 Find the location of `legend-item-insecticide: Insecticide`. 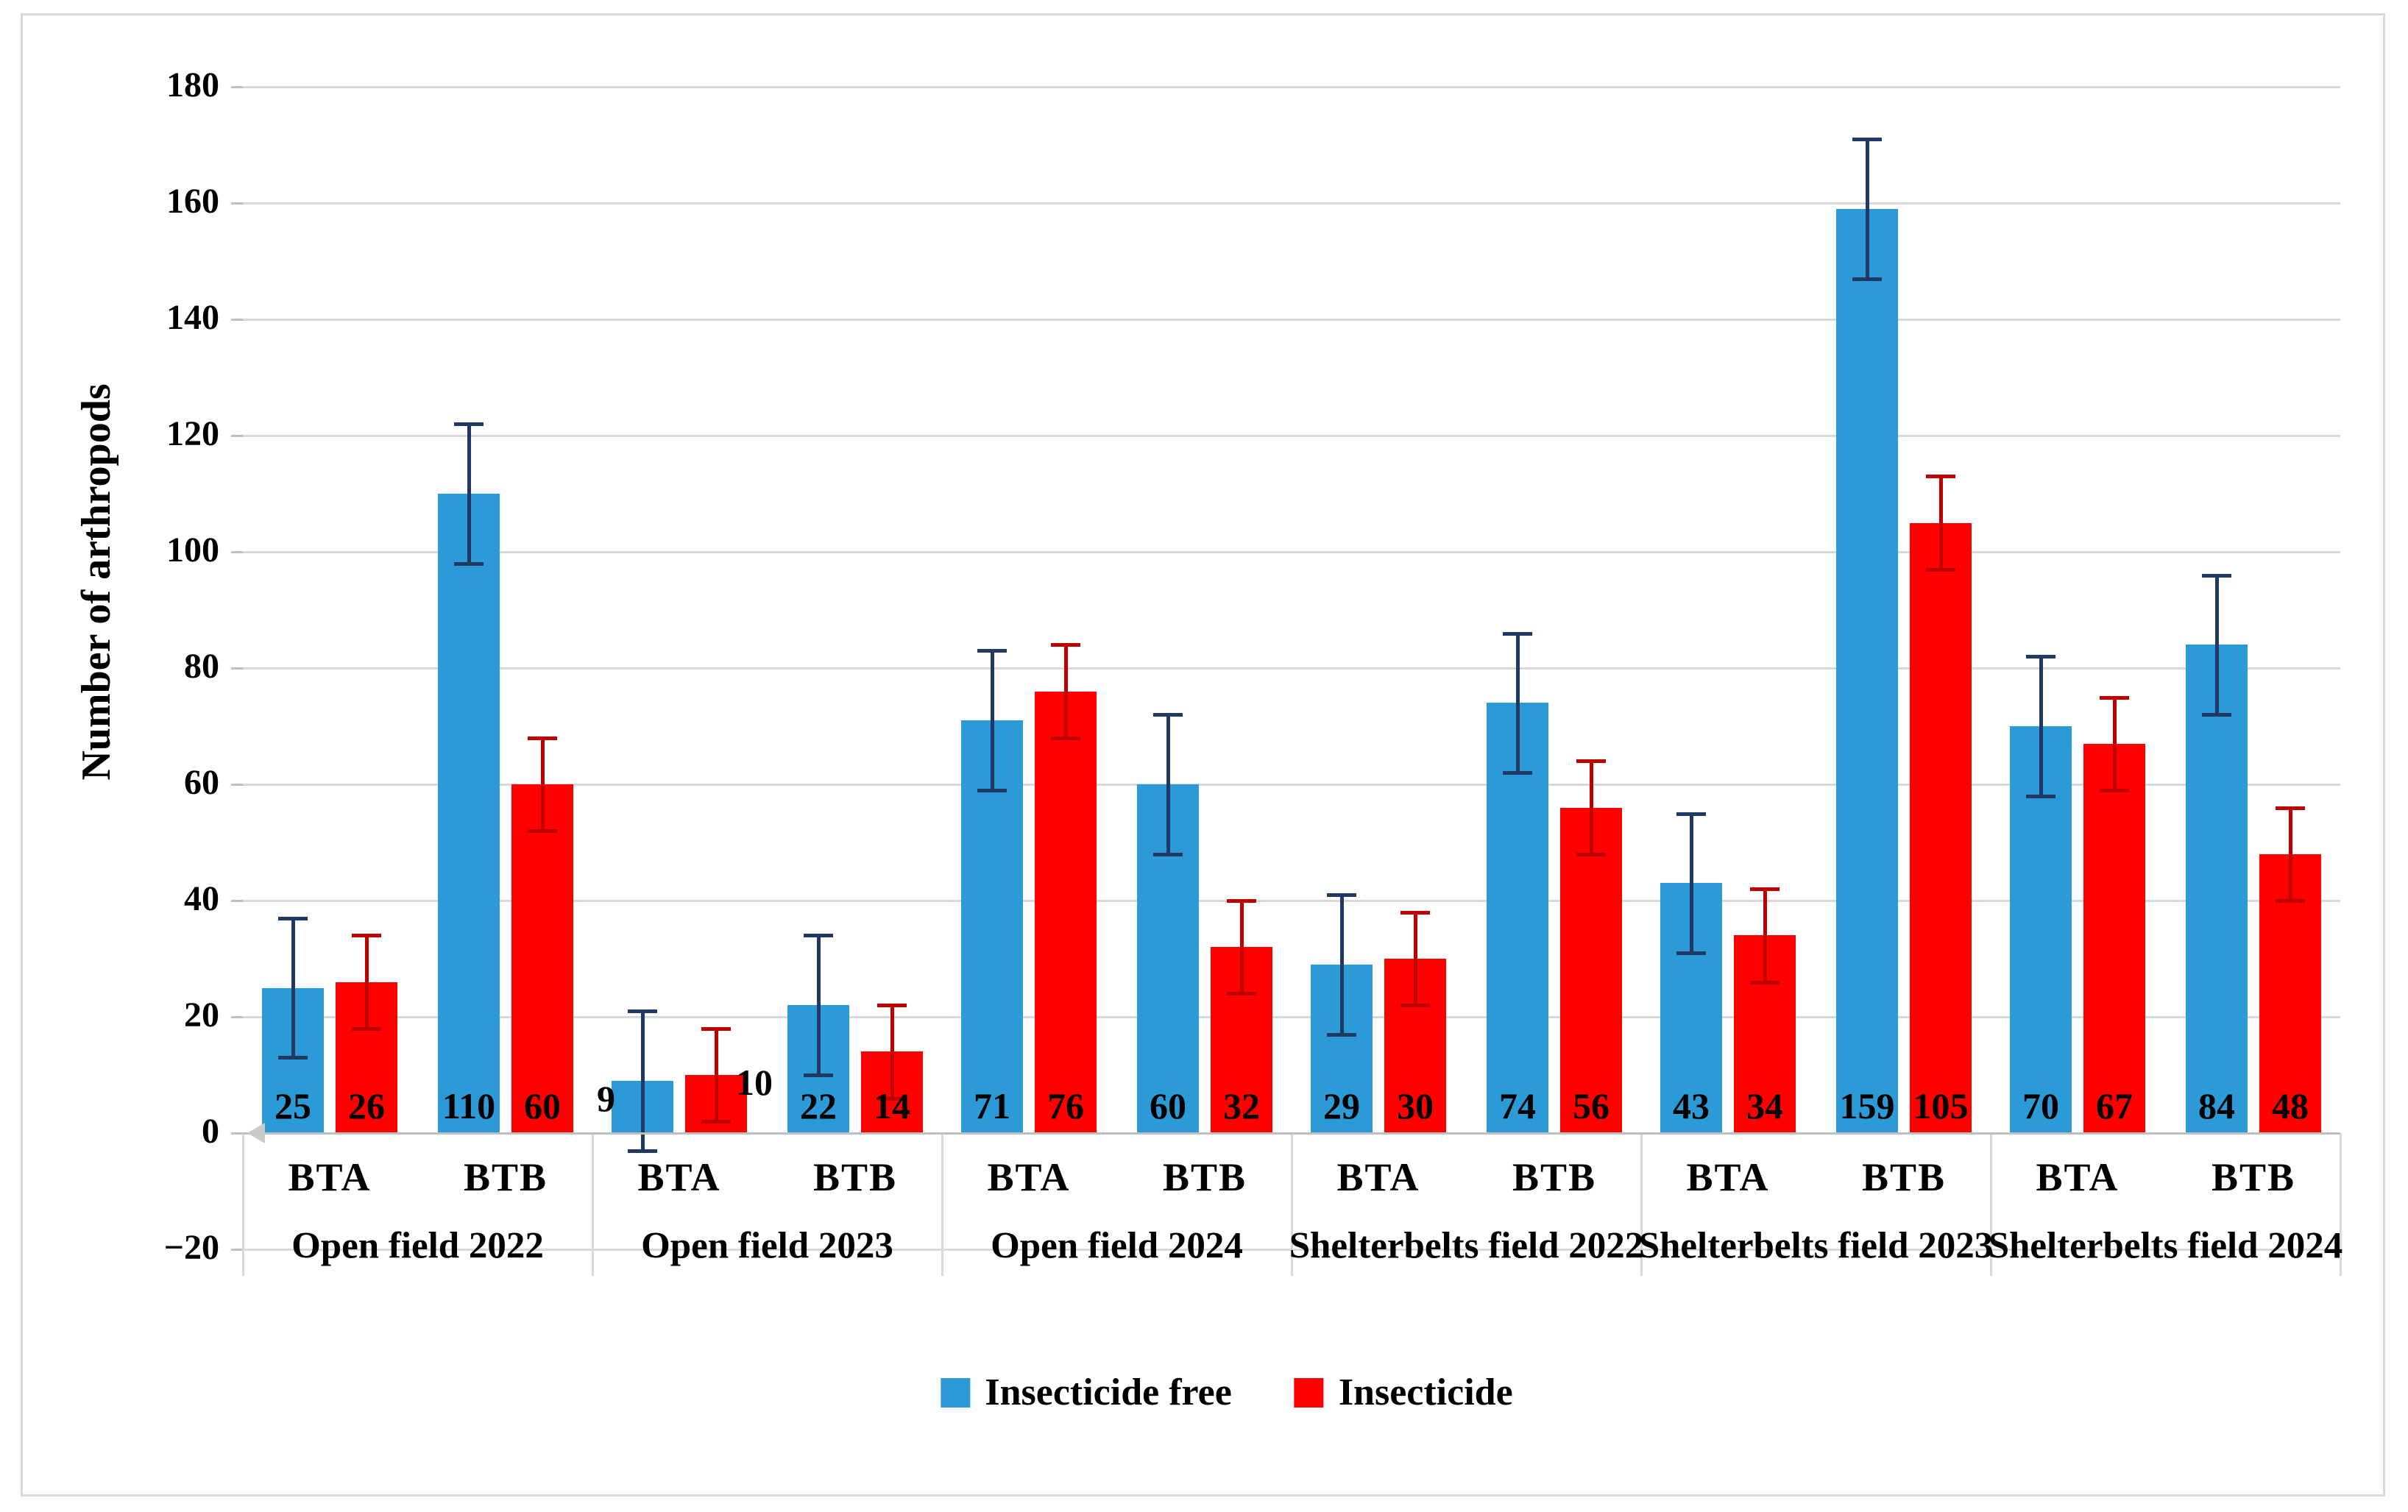

legend-item-insecticide: Insecticide is located at coordinates (1403, 1392).